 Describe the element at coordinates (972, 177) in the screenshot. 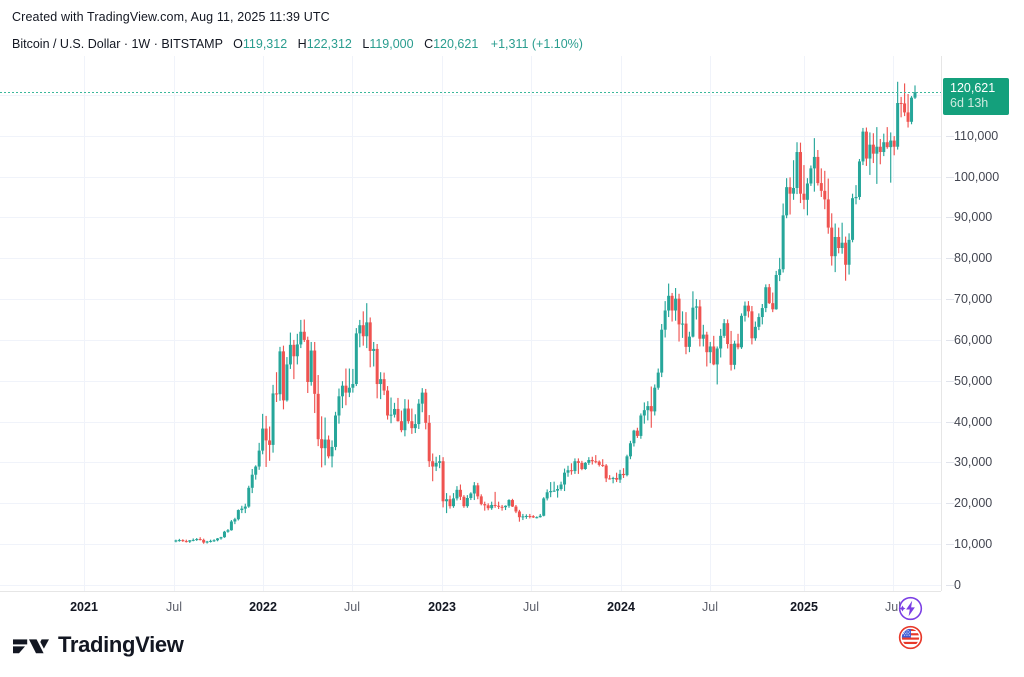

I see `price-axis-tick: 100,000` at that location.